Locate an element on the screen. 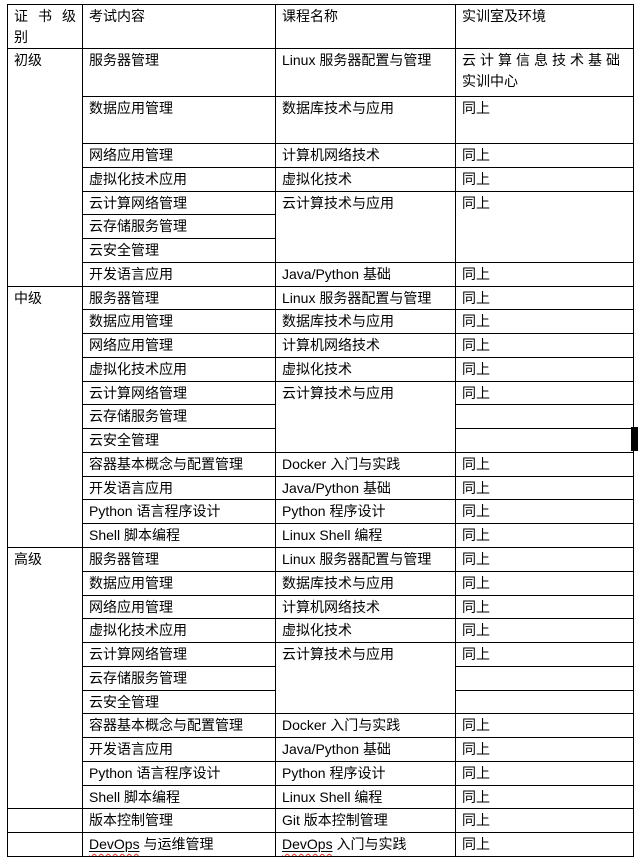  table-cell: Git 版本控制管理 is located at coordinates (365, 821).